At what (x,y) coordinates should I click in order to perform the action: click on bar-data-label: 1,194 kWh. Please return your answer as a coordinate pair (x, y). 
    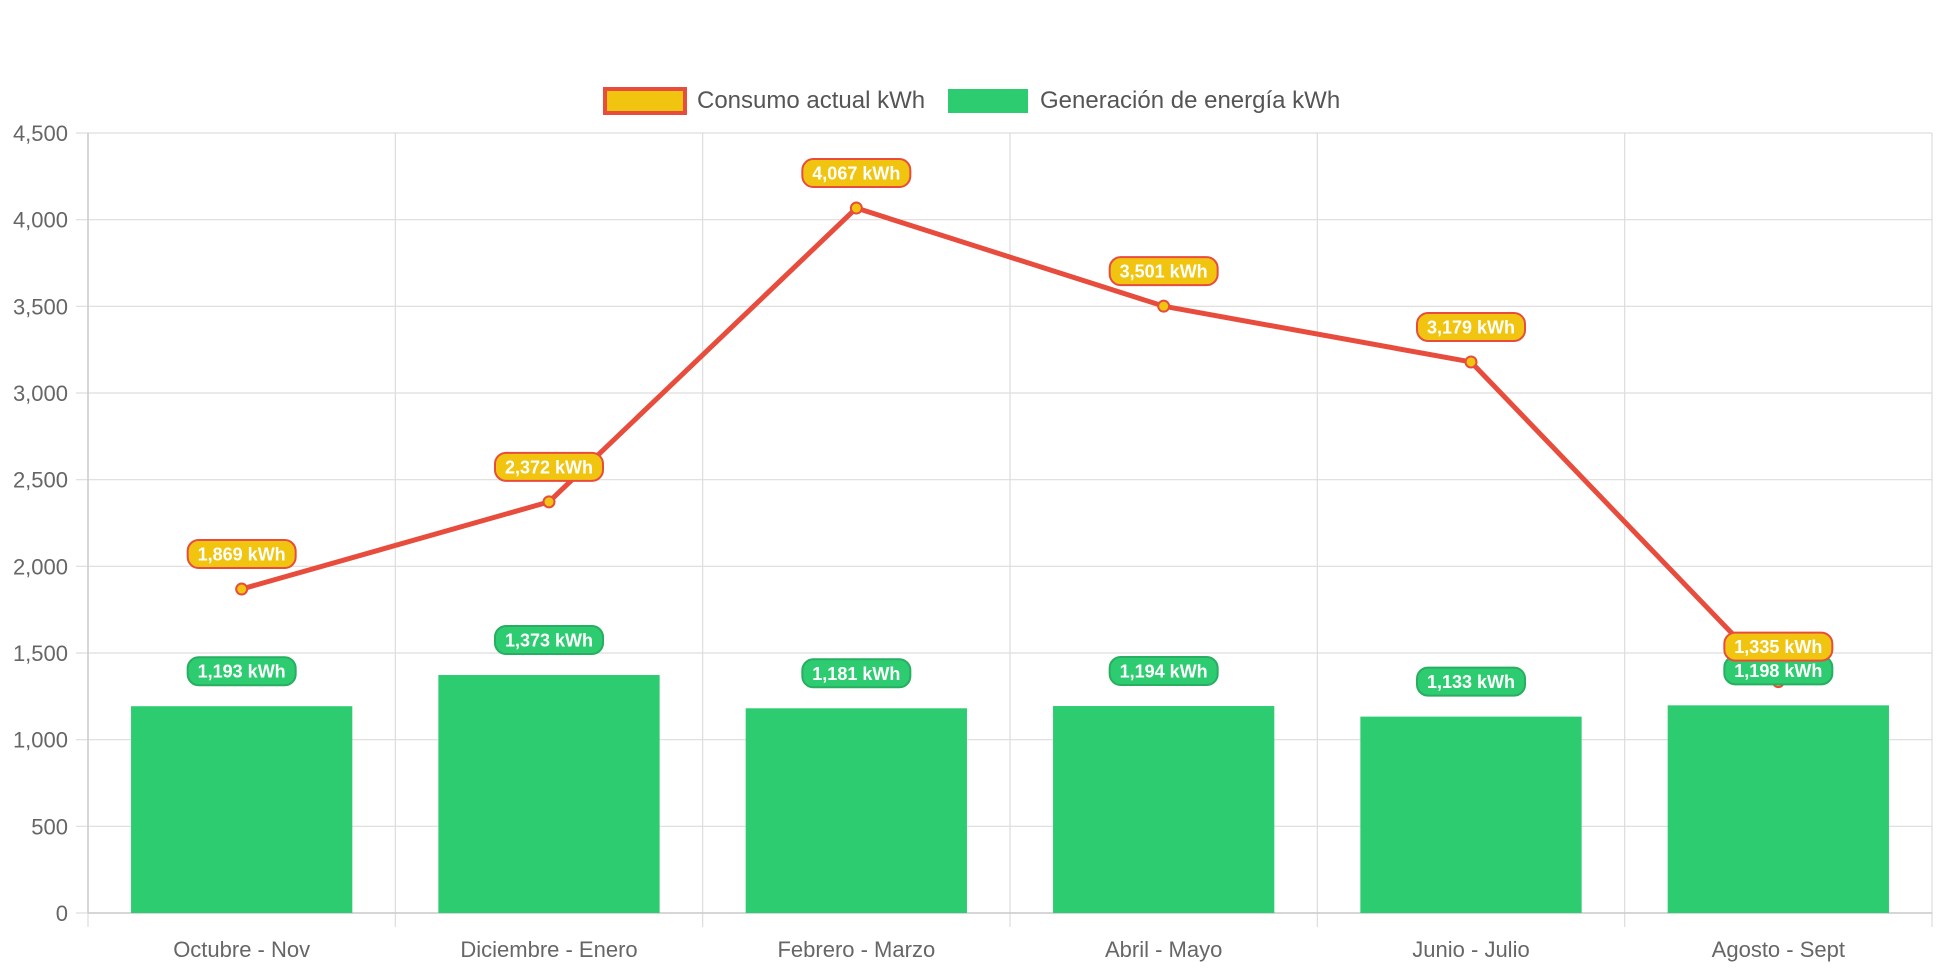
    Looking at the image, I should click on (1164, 672).